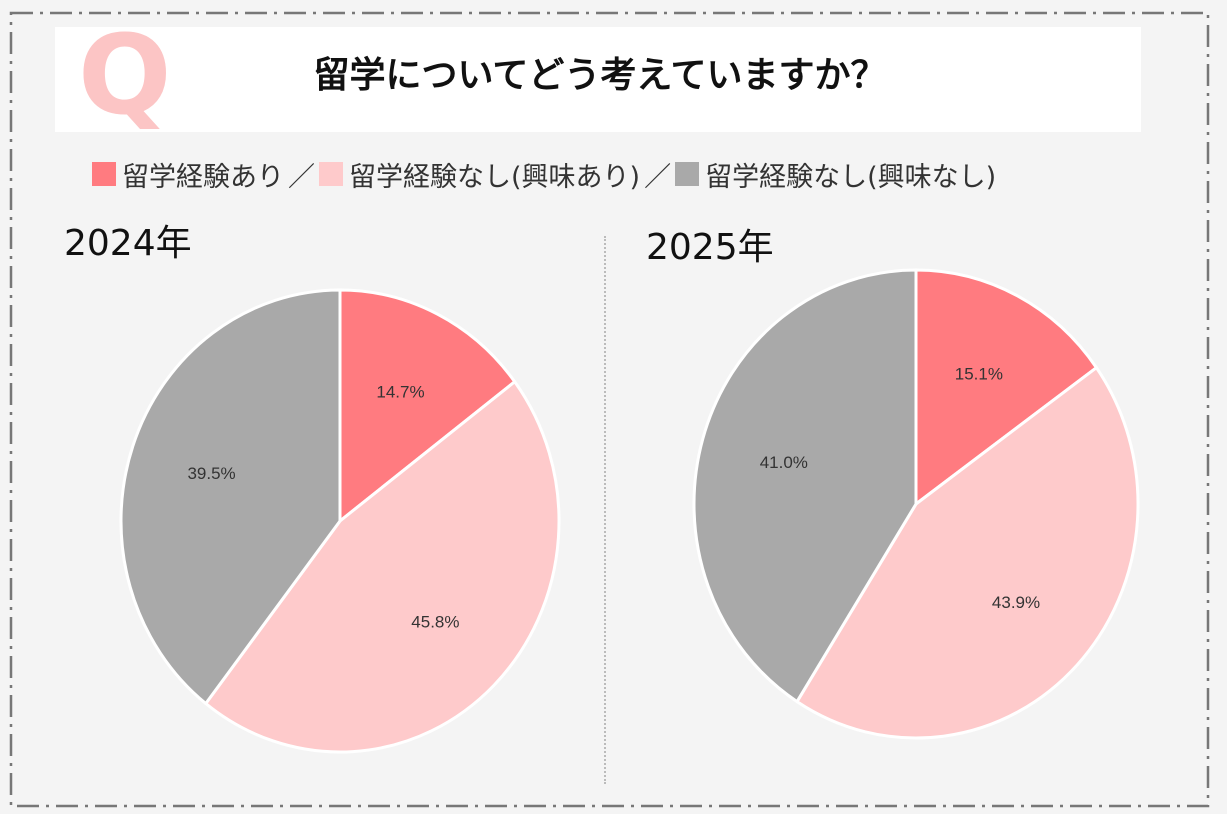  What do you see at coordinates (211, 473) in the screenshot?
I see `slice-label-not-interested: 39.5%` at bounding box center [211, 473].